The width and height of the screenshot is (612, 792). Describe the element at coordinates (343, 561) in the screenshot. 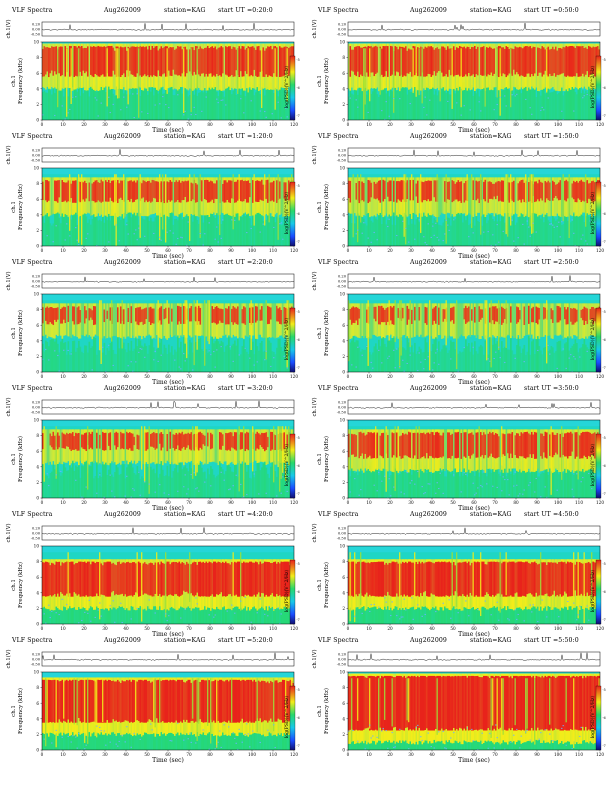

I see `freq-tick-label: 8` at that location.